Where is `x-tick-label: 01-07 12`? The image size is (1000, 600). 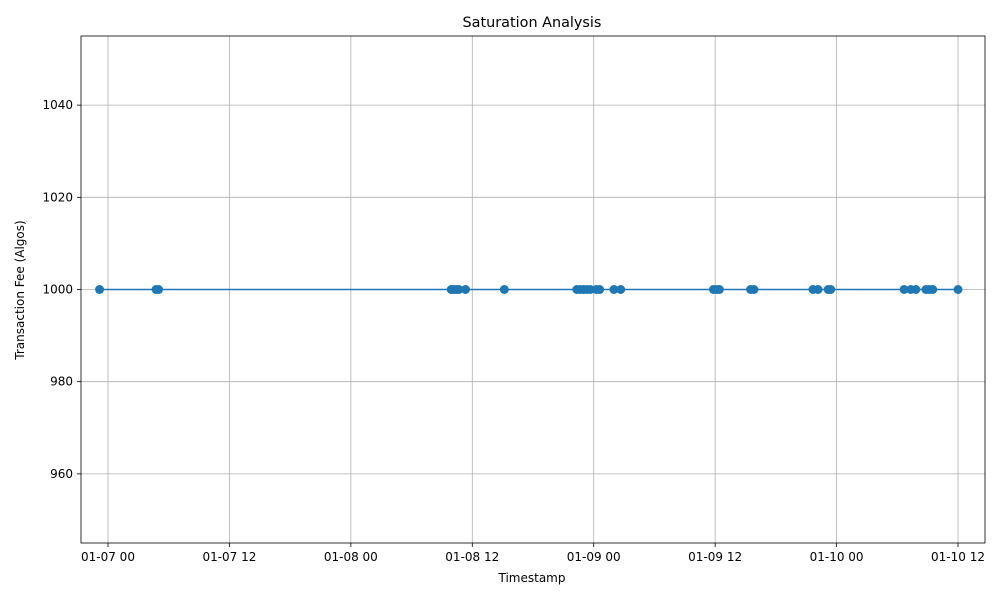
x-tick-label: 01-07 12 is located at coordinates (229, 557).